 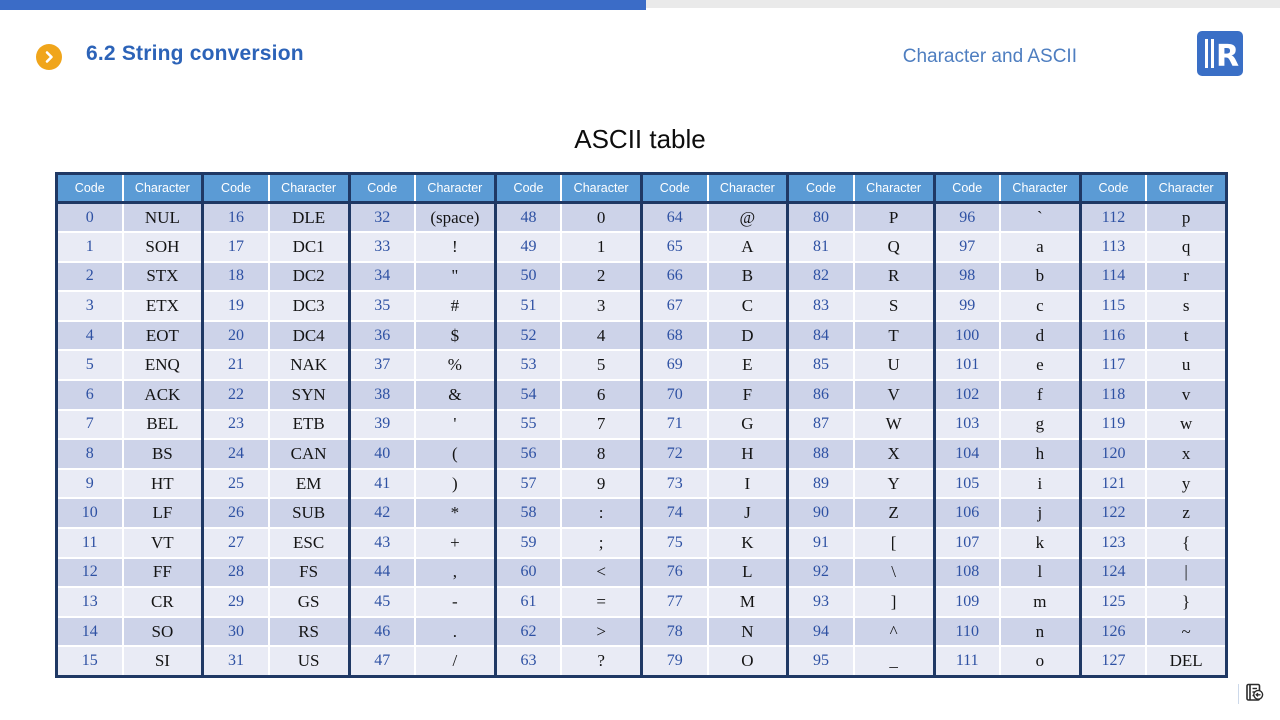 I want to click on code-cell: 9, so click(x=89, y=483).